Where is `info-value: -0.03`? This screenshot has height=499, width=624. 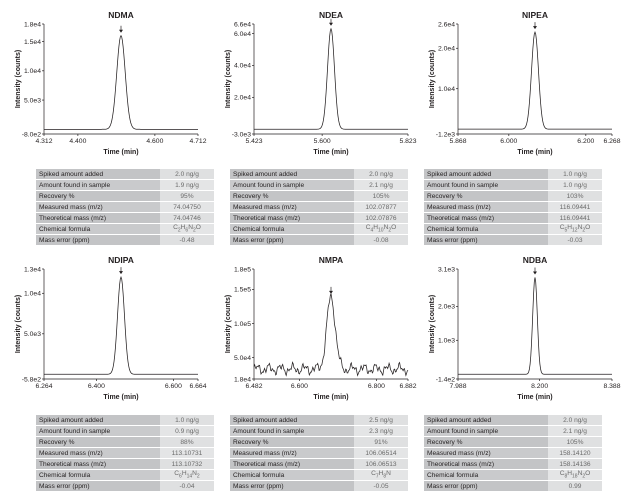 info-value: -0.03 is located at coordinates (575, 240).